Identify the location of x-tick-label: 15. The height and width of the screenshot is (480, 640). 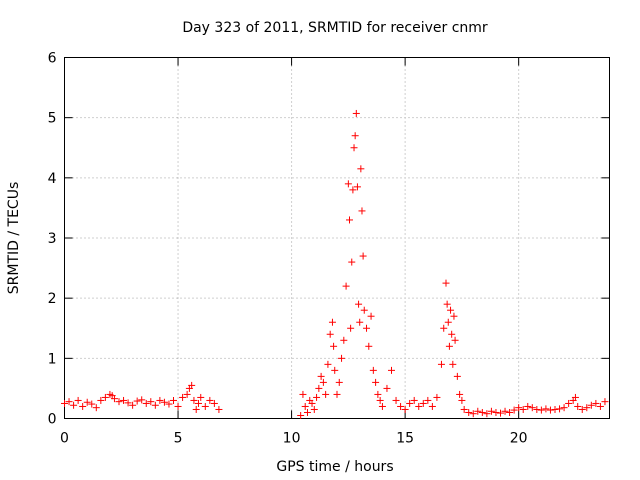
(405, 439).